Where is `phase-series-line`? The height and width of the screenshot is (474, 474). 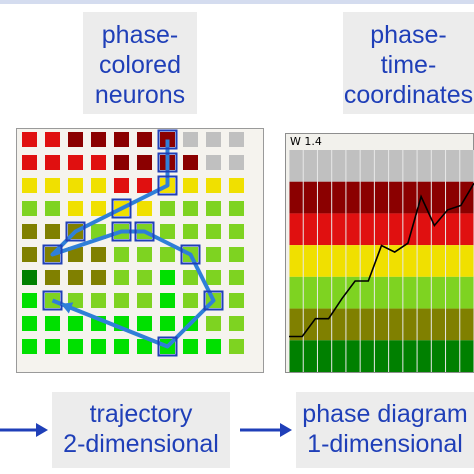 phase-series-line is located at coordinates (381, 260).